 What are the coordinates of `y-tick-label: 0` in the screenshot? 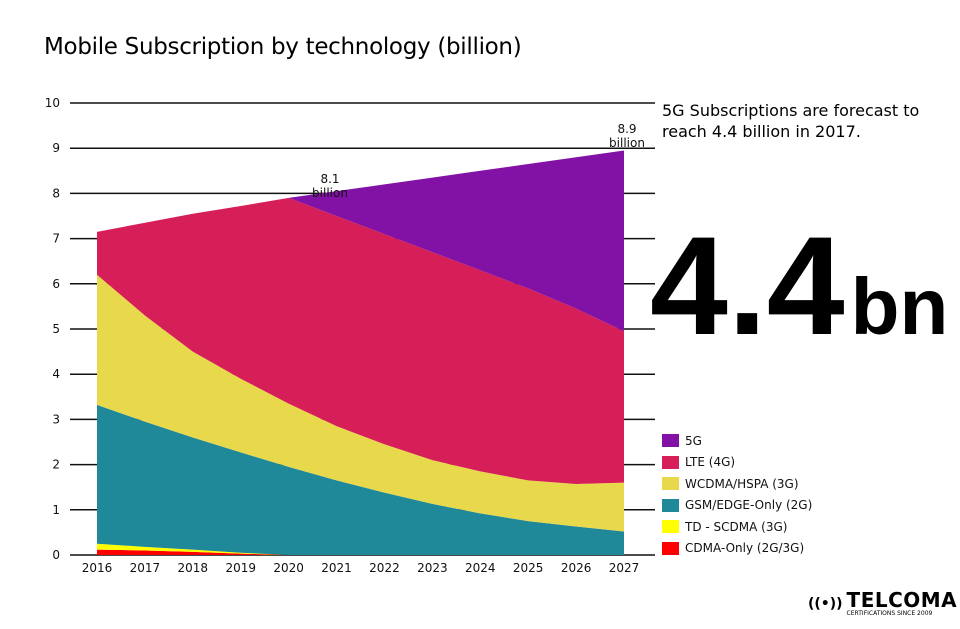 It's located at (56, 555).